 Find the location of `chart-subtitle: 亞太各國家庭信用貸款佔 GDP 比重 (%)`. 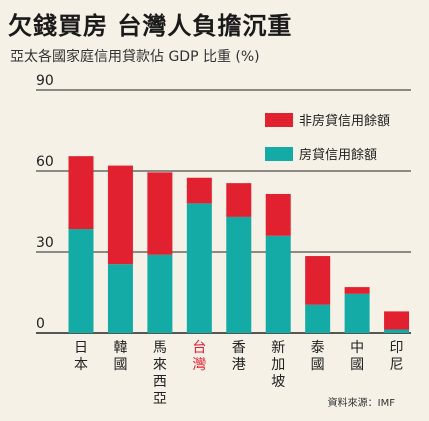

chart-subtitle: 亞太各國家庭信用貸款佔 GDP 比重 (%) is located at coordinates (135, 57).